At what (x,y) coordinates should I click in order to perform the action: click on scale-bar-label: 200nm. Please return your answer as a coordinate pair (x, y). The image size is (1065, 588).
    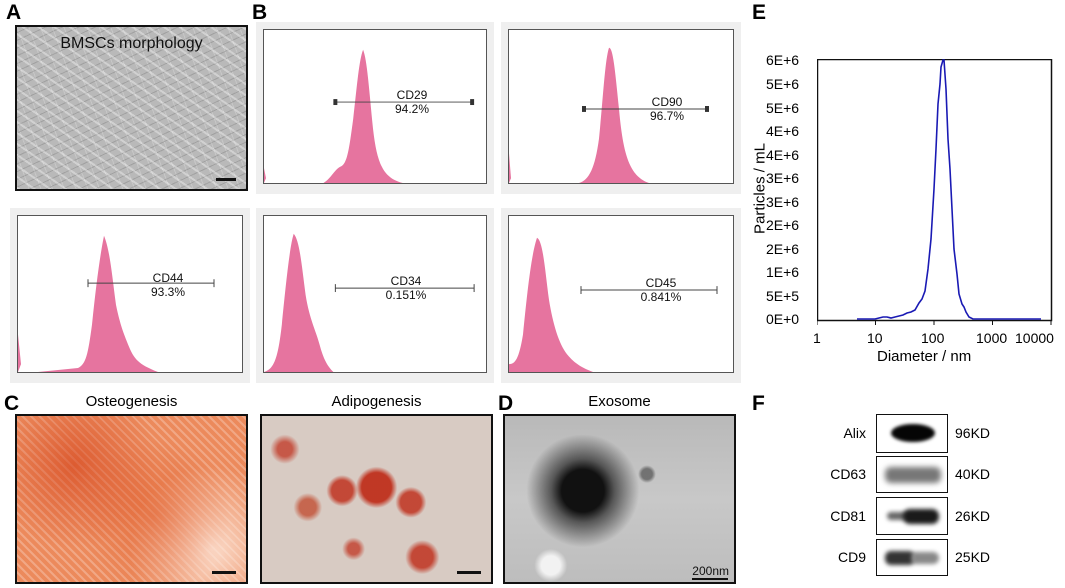
    Looking at the image, I should click on (710, 571).